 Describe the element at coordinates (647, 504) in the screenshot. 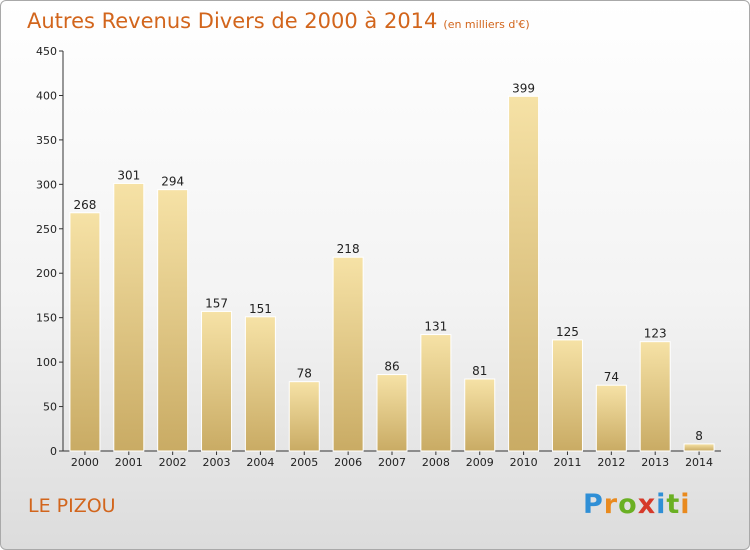

I see `logo-letter: x` at that location.